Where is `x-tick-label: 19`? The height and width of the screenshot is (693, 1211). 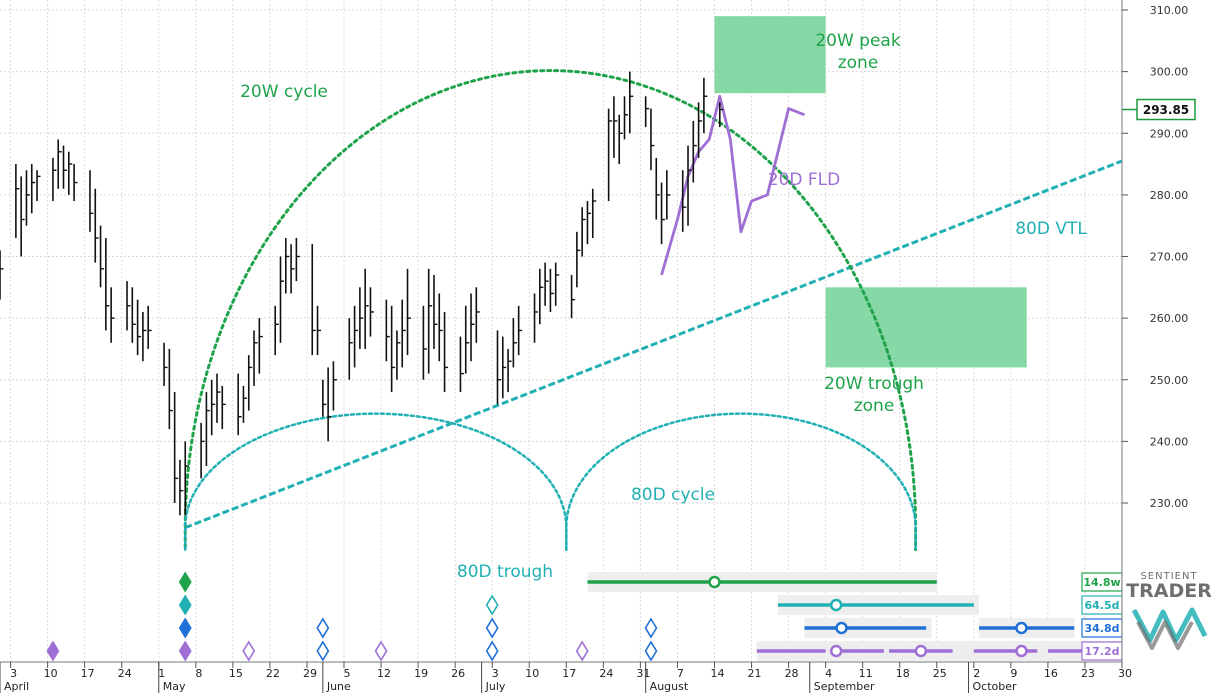
x-tick-label: 19 is located at coordinates (421, 673).